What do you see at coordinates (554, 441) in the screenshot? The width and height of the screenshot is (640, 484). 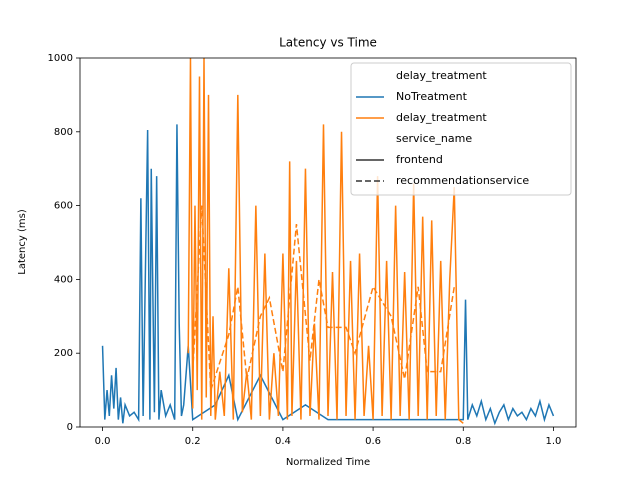 I see `x-tick-label: 1.0` at bounding box center [554, 441].